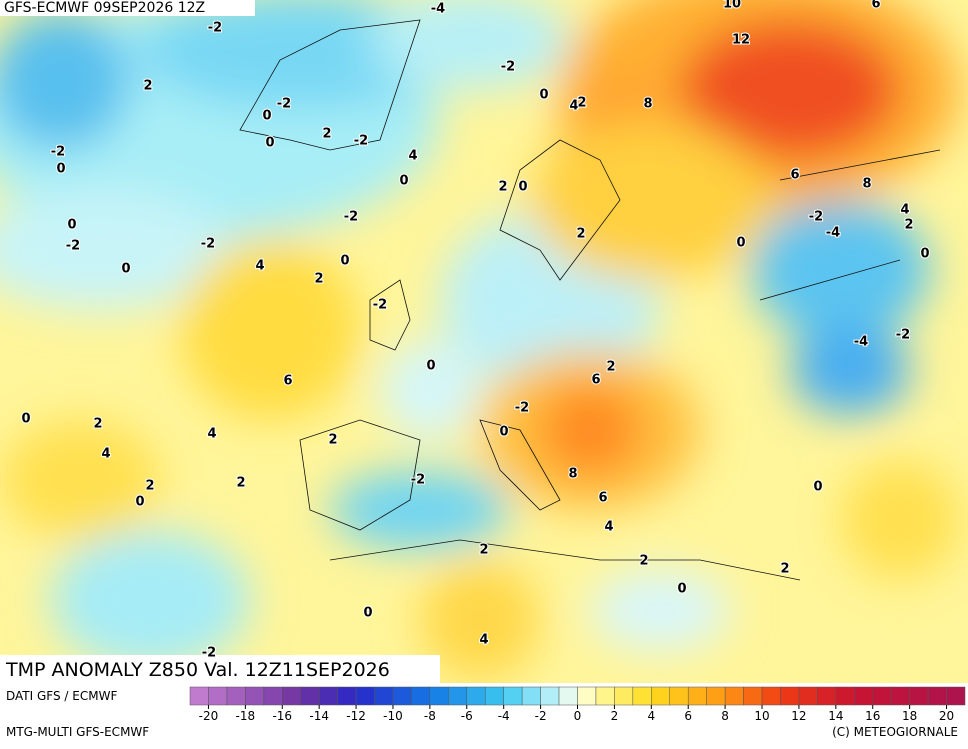 The height and width of the screenshot is (749, 968). Describe the element at coordinates (282, 716) in the screenshot. I see `colorbar-tick-label: -16` at that location.